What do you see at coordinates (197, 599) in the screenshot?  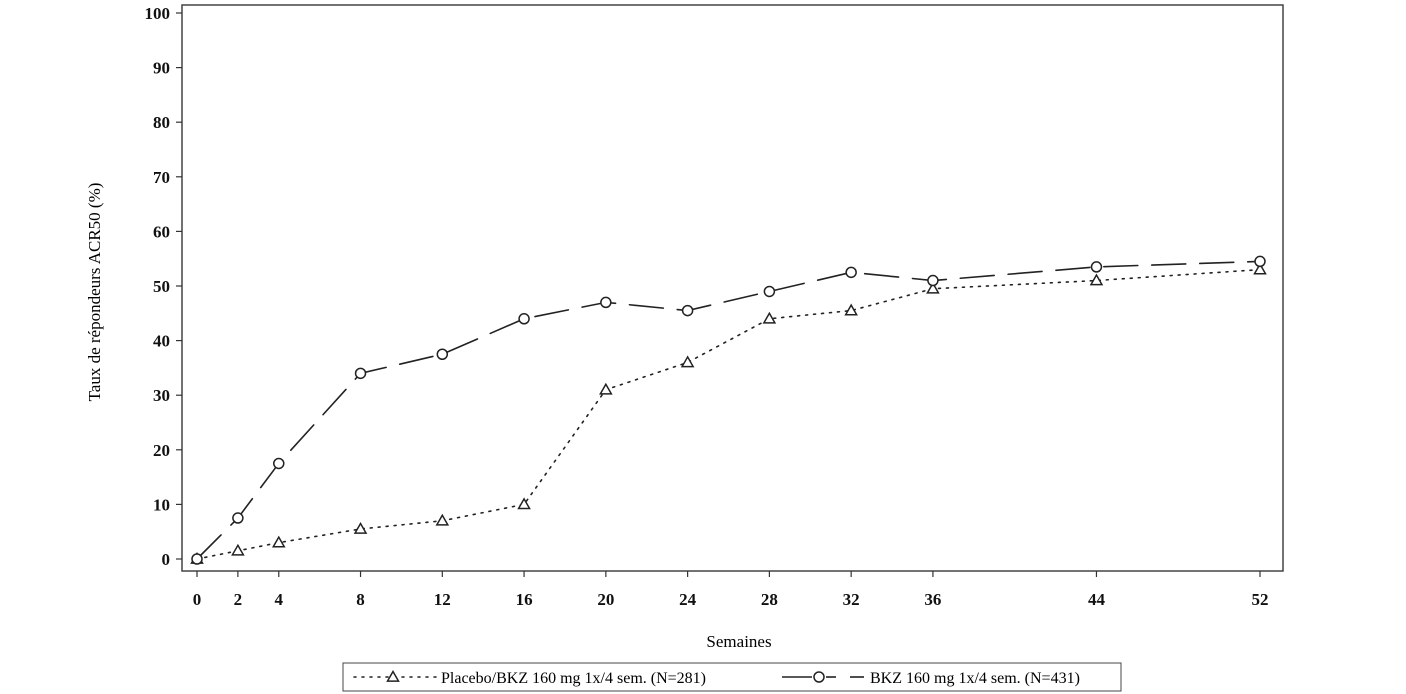 I see `x-tick-label: 0` at bounding box center [197, 599].